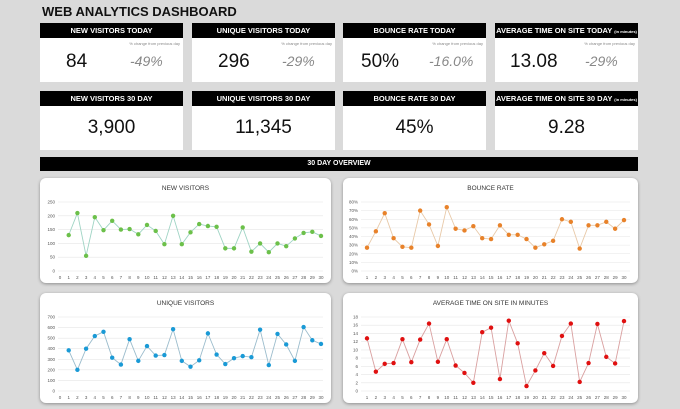 This screenshot has width=680, height=409. What do you see at coordinates (447, 277) in the screenshot?
I see `x-tick-label: 10` at bounding box center [447, 277].